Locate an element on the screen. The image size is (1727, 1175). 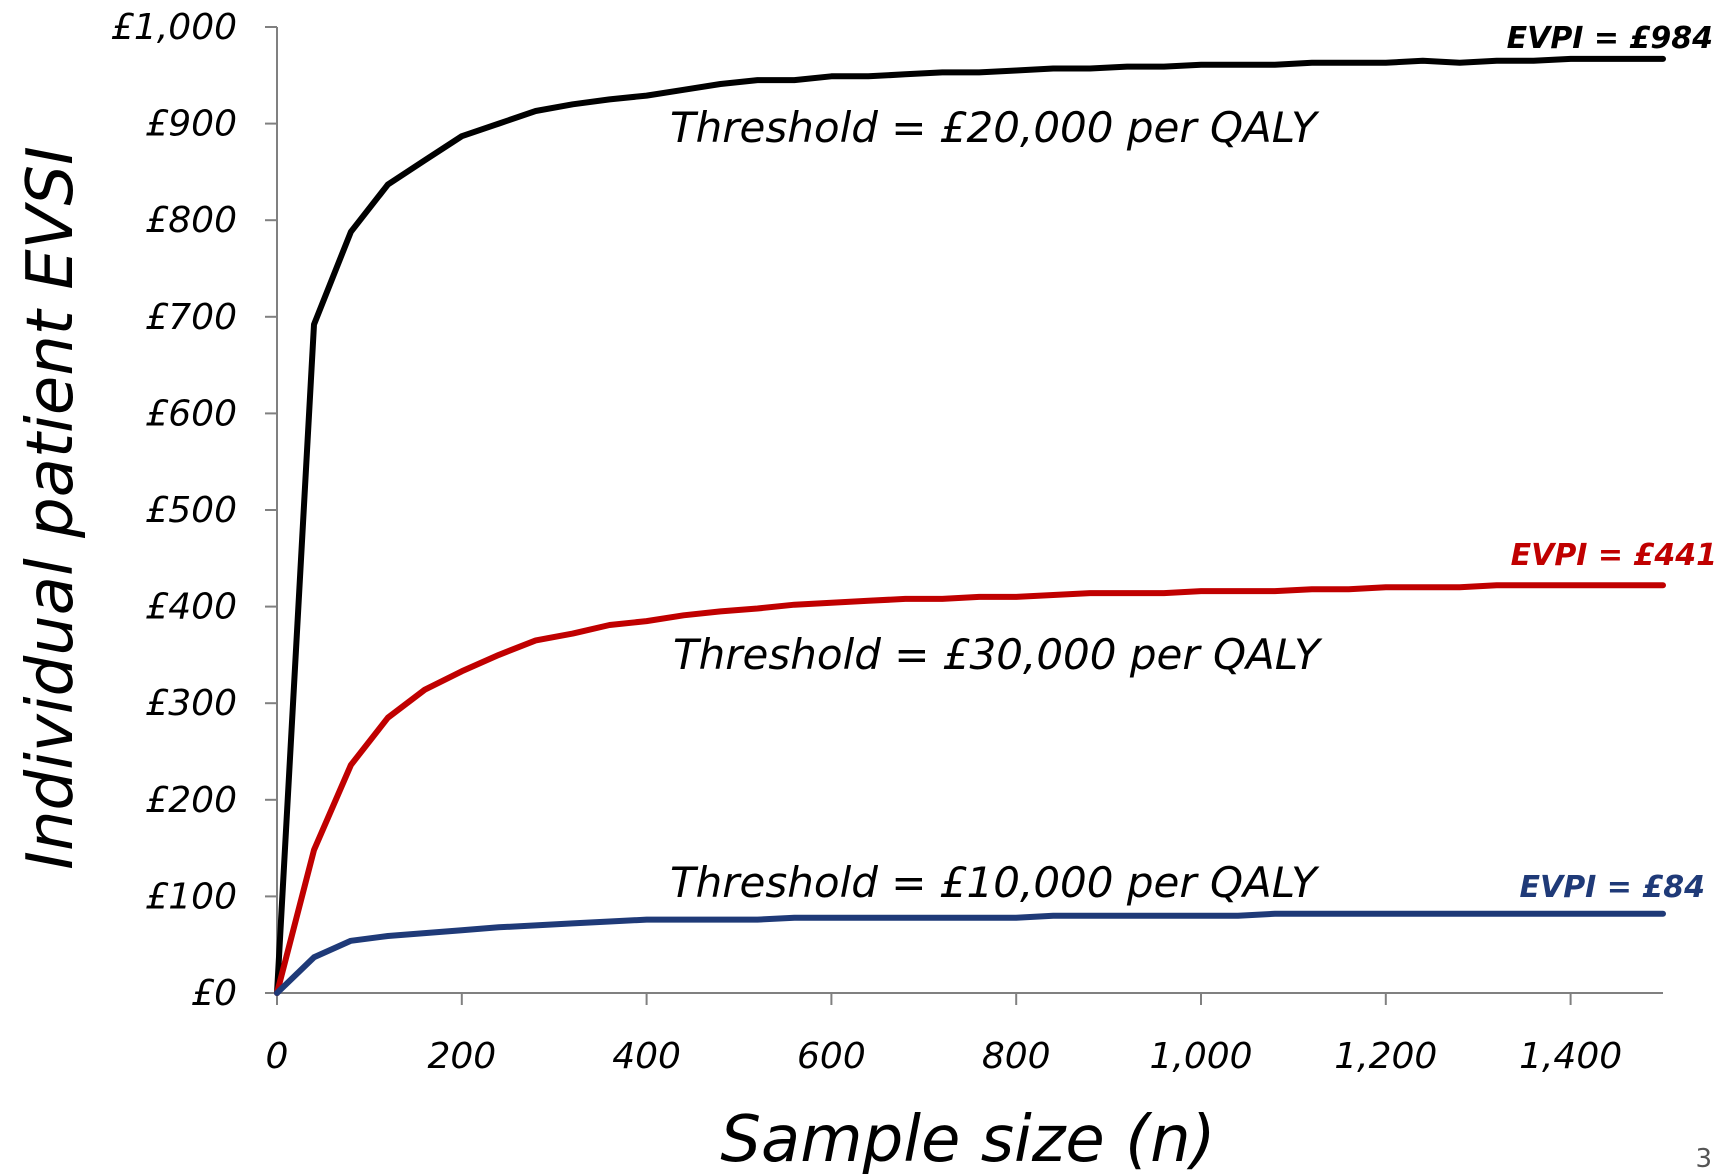
x-tick-label: 600 is located at coordinates (831, 1056).